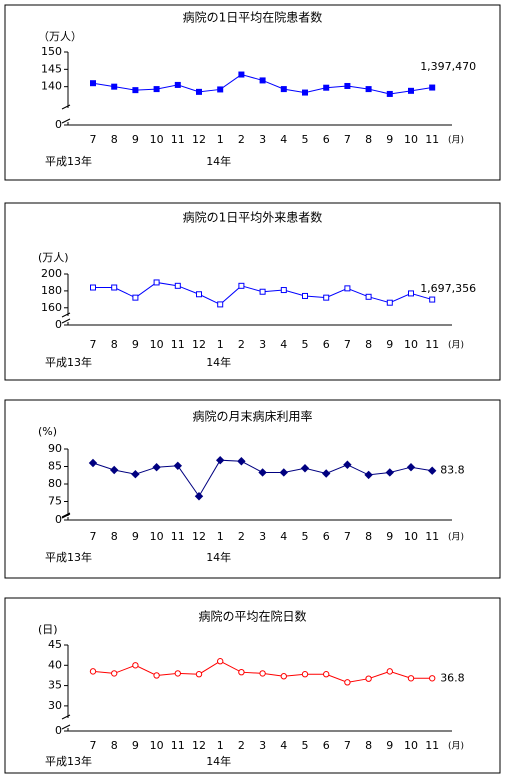 This screenshot has width=515, height=778. Describe the element at coordinates (253, 17) in the screenshot. I see `chart-title: 病院の1日平均在院患者数` at that location.